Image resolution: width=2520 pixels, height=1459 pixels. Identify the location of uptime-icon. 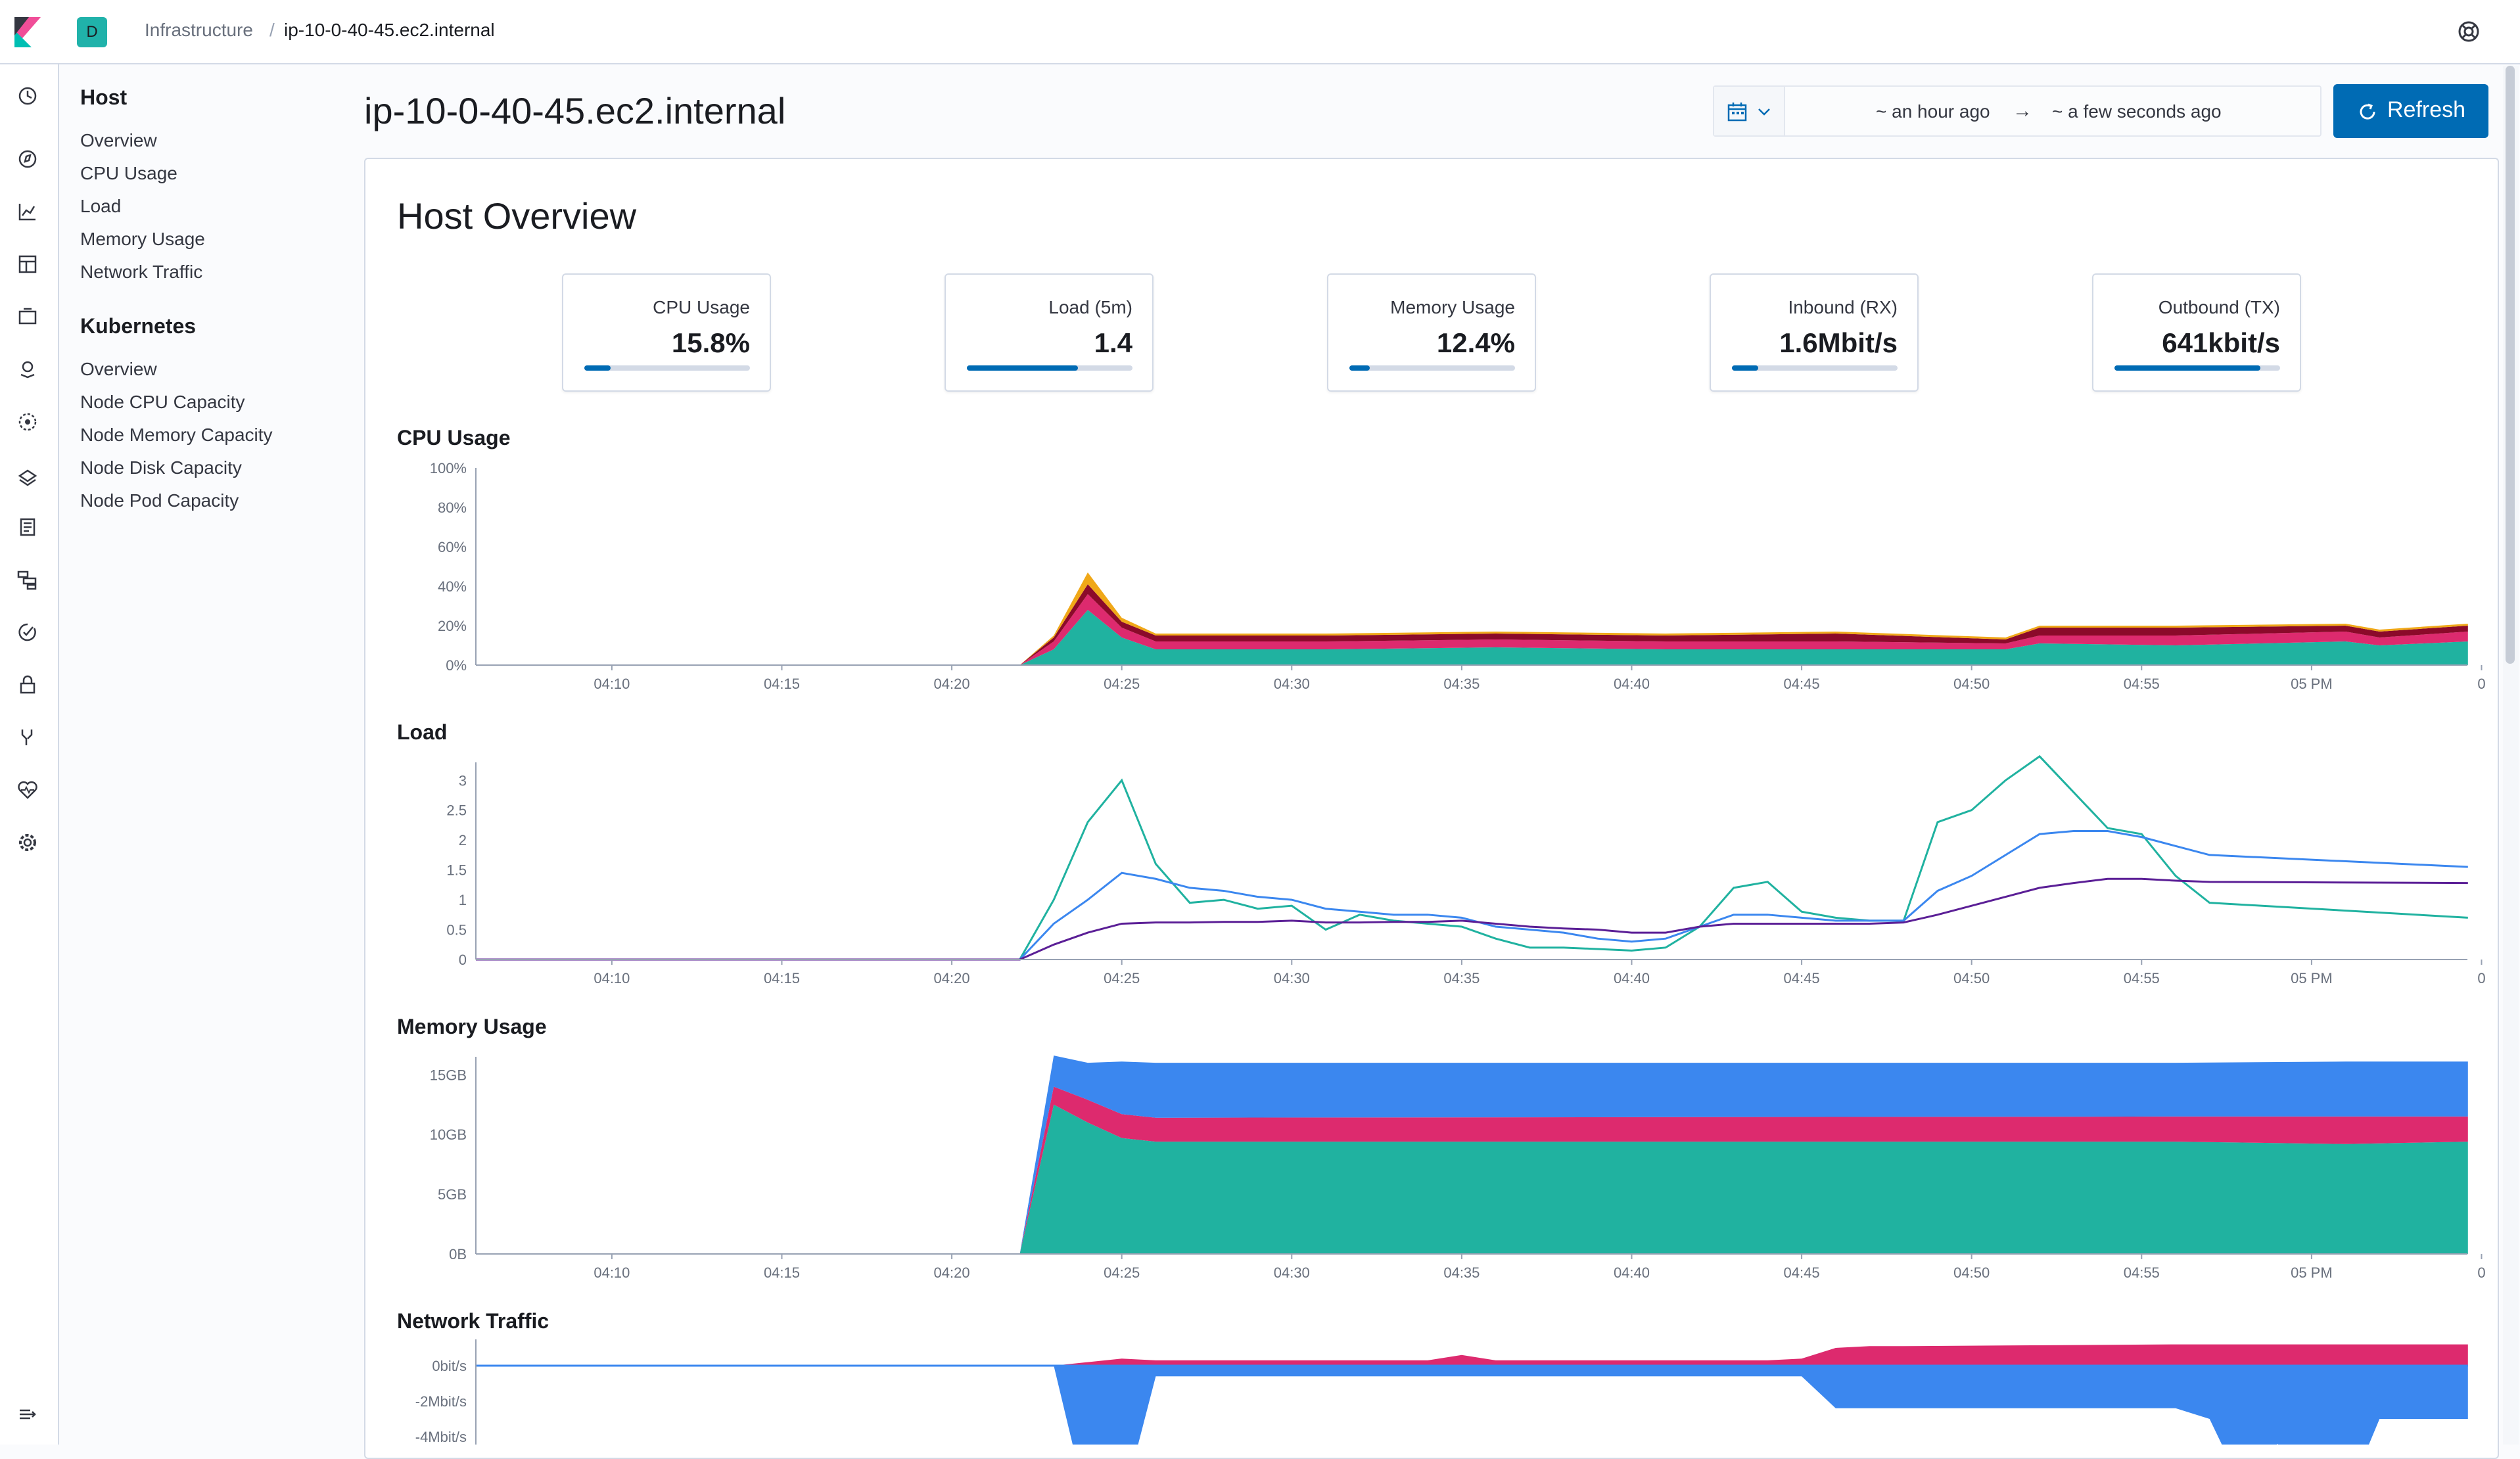
(28, 632).